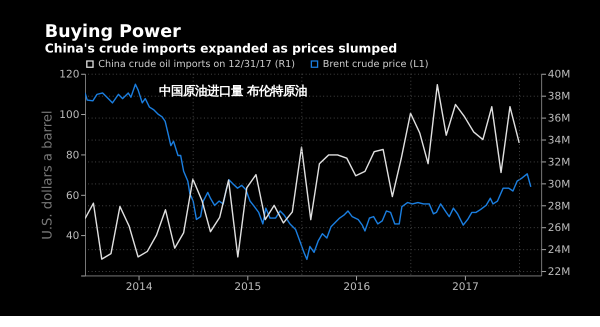  Describe the element at coordinates (73, 196) in the screenshot. I see `y-tick-label: 60` at that location.